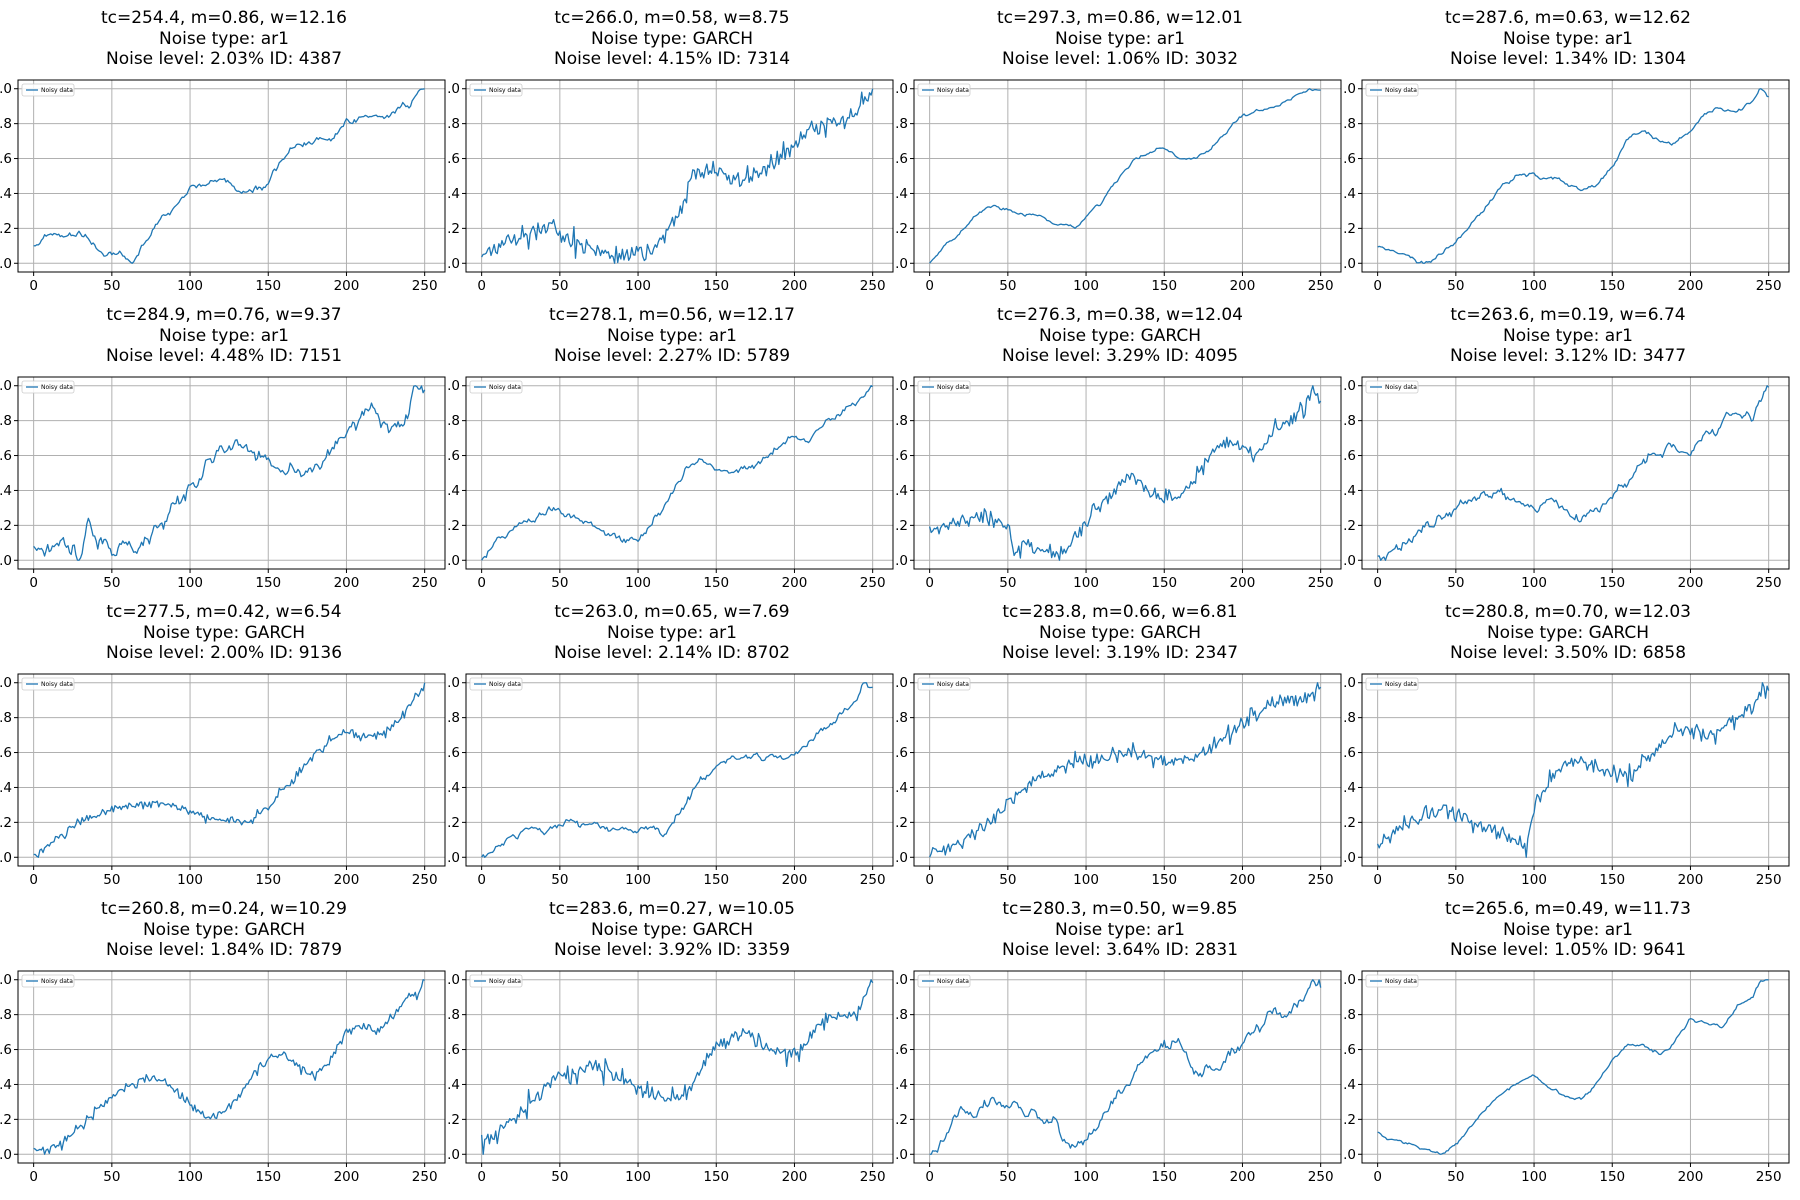  Describe the element at coordinates (223, 18) in the screenshot. I see `subplot-title-line: tc=254.4, m=0.86, w=12.16` at that location.